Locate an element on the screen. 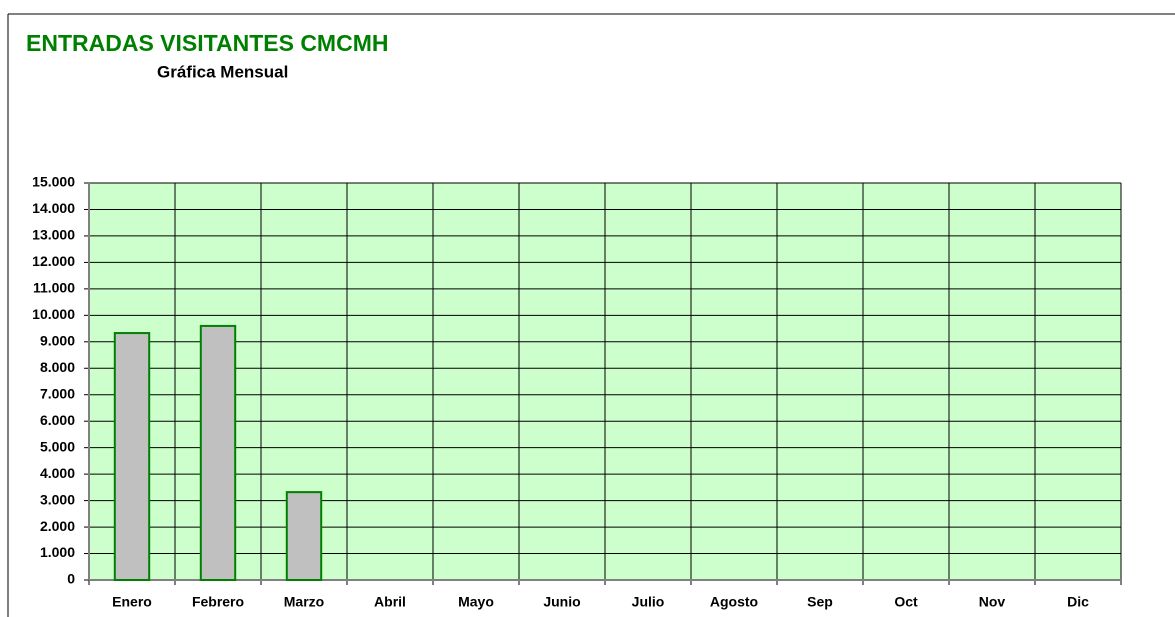 The image size is (1175, 617). y-tick-label: 1.000 is located at coordinates (57, 552).